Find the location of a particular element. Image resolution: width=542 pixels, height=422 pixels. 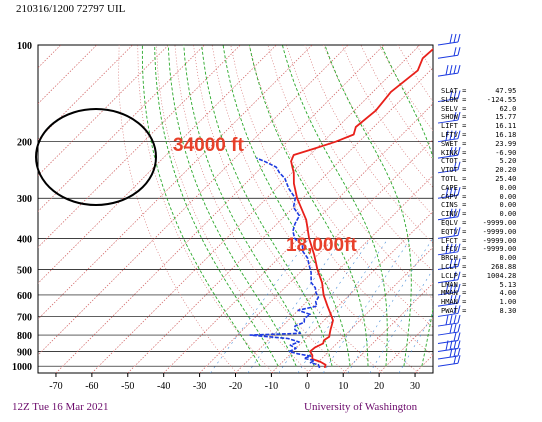

tropopause-ellipse is located at coordinates (96, 157).